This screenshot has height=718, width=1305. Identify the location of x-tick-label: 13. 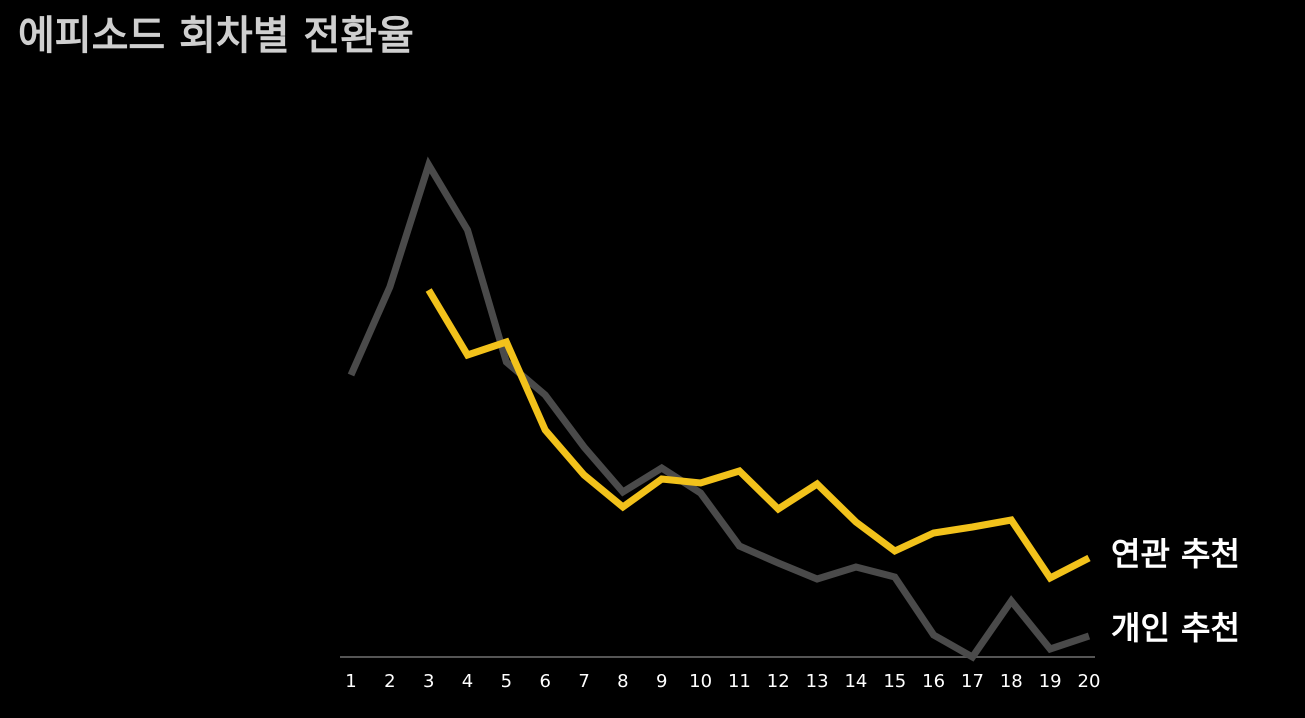
(817, 681).